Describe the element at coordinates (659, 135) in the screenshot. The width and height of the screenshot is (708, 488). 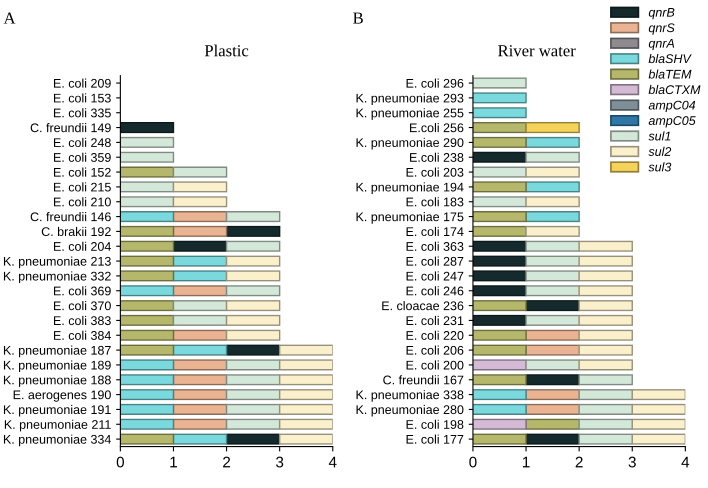
I see `legend-label: sul1` at that location.